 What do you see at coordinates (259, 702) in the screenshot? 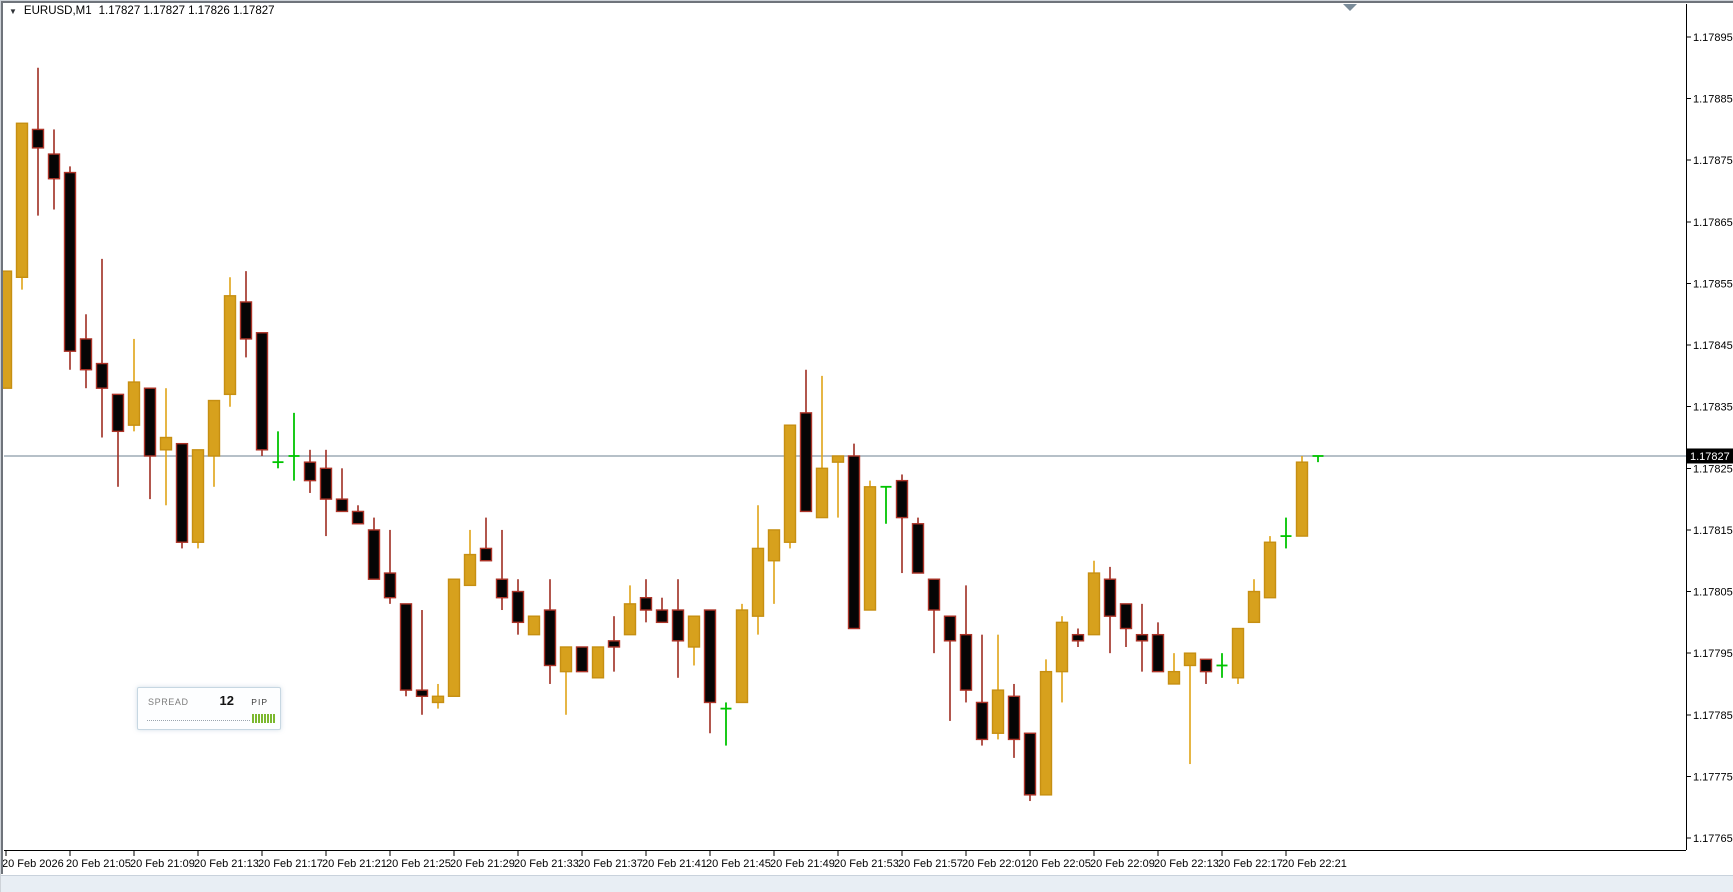
I see `spread-unit-label: PIP` at bounding box center [259, 702].